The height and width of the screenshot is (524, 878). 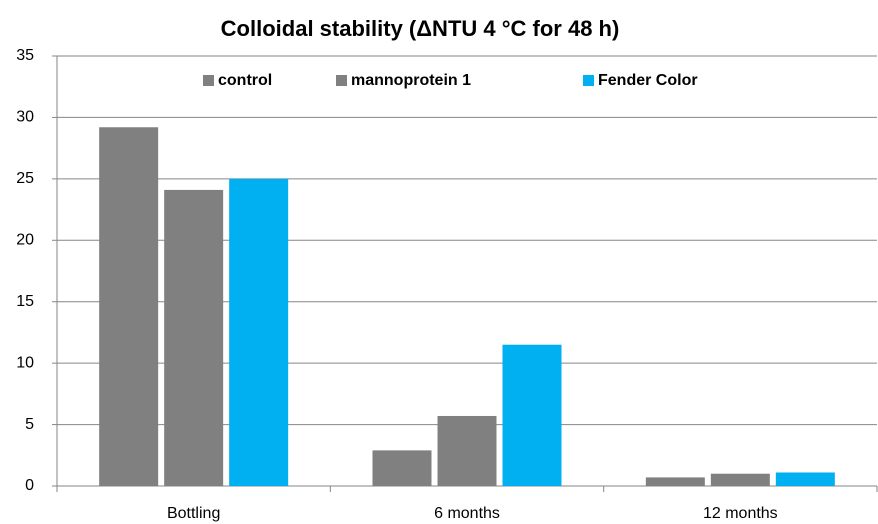 I want to click on legend-label: control, so click(x=245, y=80).